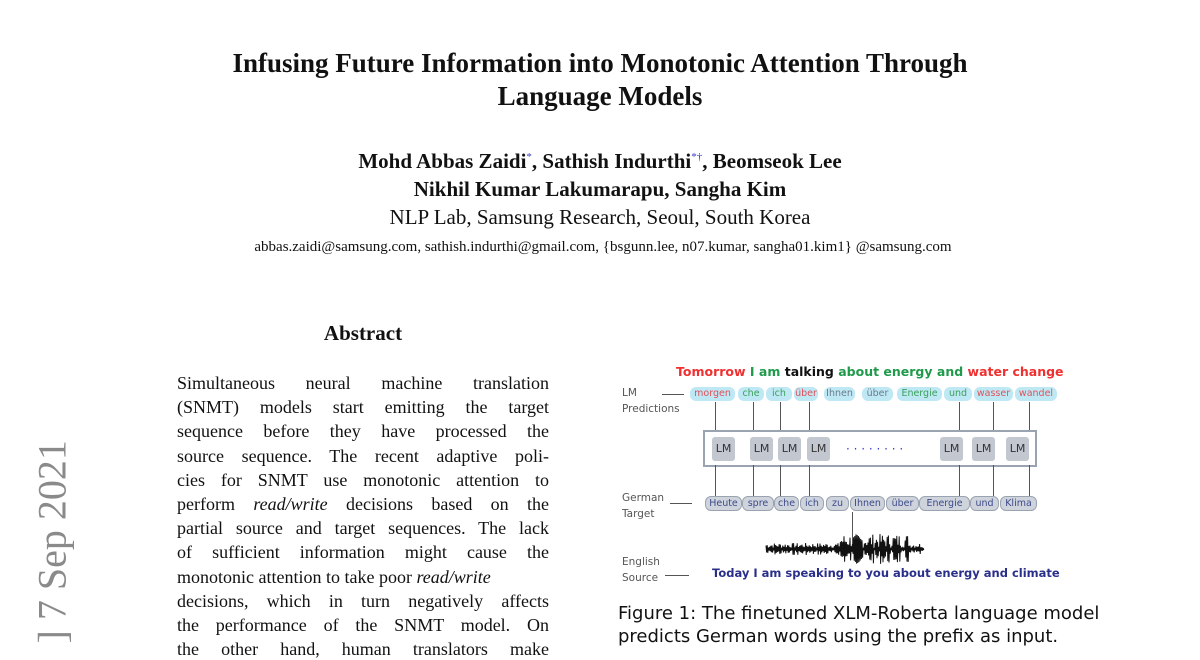 The image size is (1200, 660). I want to click on author-name: Mohd Abbas Zaidi, so click(442, 161).